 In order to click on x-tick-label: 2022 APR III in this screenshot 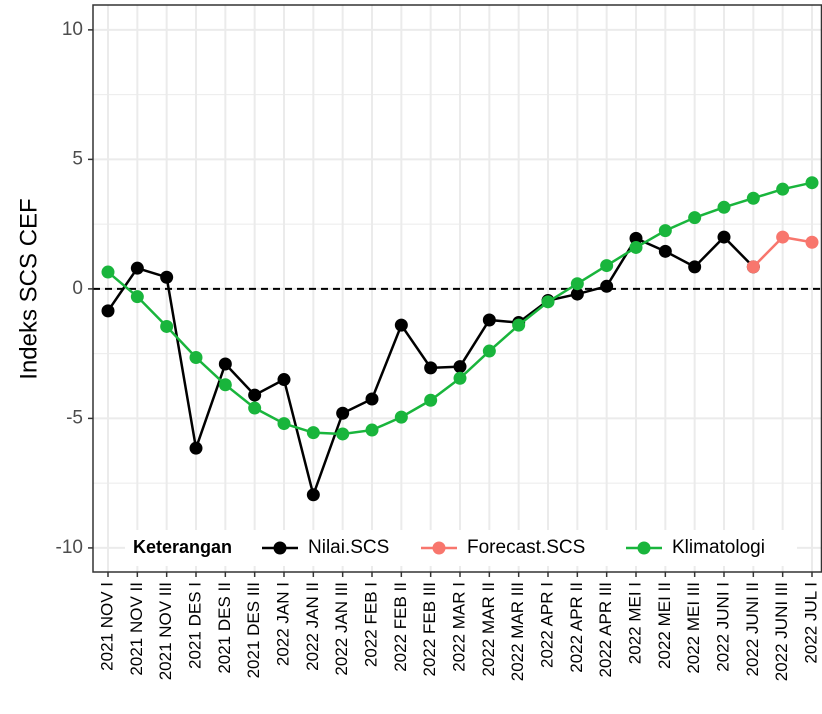, I will do `click(605, 629)`.